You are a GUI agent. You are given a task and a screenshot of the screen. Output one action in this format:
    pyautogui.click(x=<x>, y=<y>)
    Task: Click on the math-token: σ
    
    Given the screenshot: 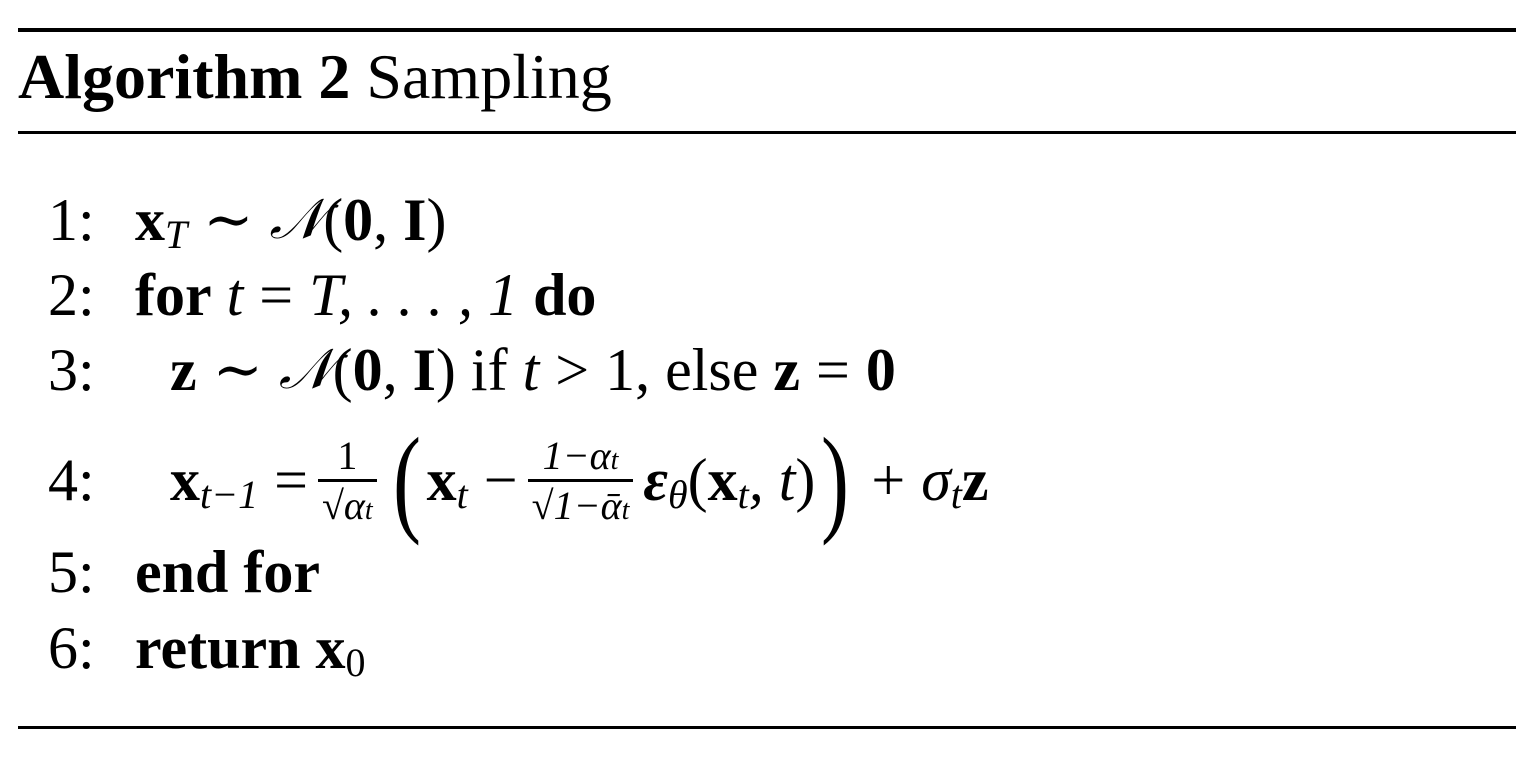 What is the action you would take?
    pyautogui.click(x=936, y=479)
    